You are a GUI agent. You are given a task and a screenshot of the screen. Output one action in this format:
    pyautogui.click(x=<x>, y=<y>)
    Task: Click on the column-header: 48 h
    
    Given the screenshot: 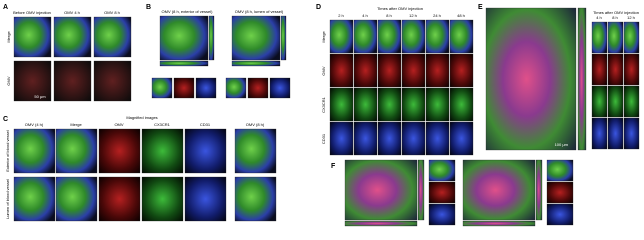 What is the action you would take?
    pyautogui.click(x=461, y=15)
    